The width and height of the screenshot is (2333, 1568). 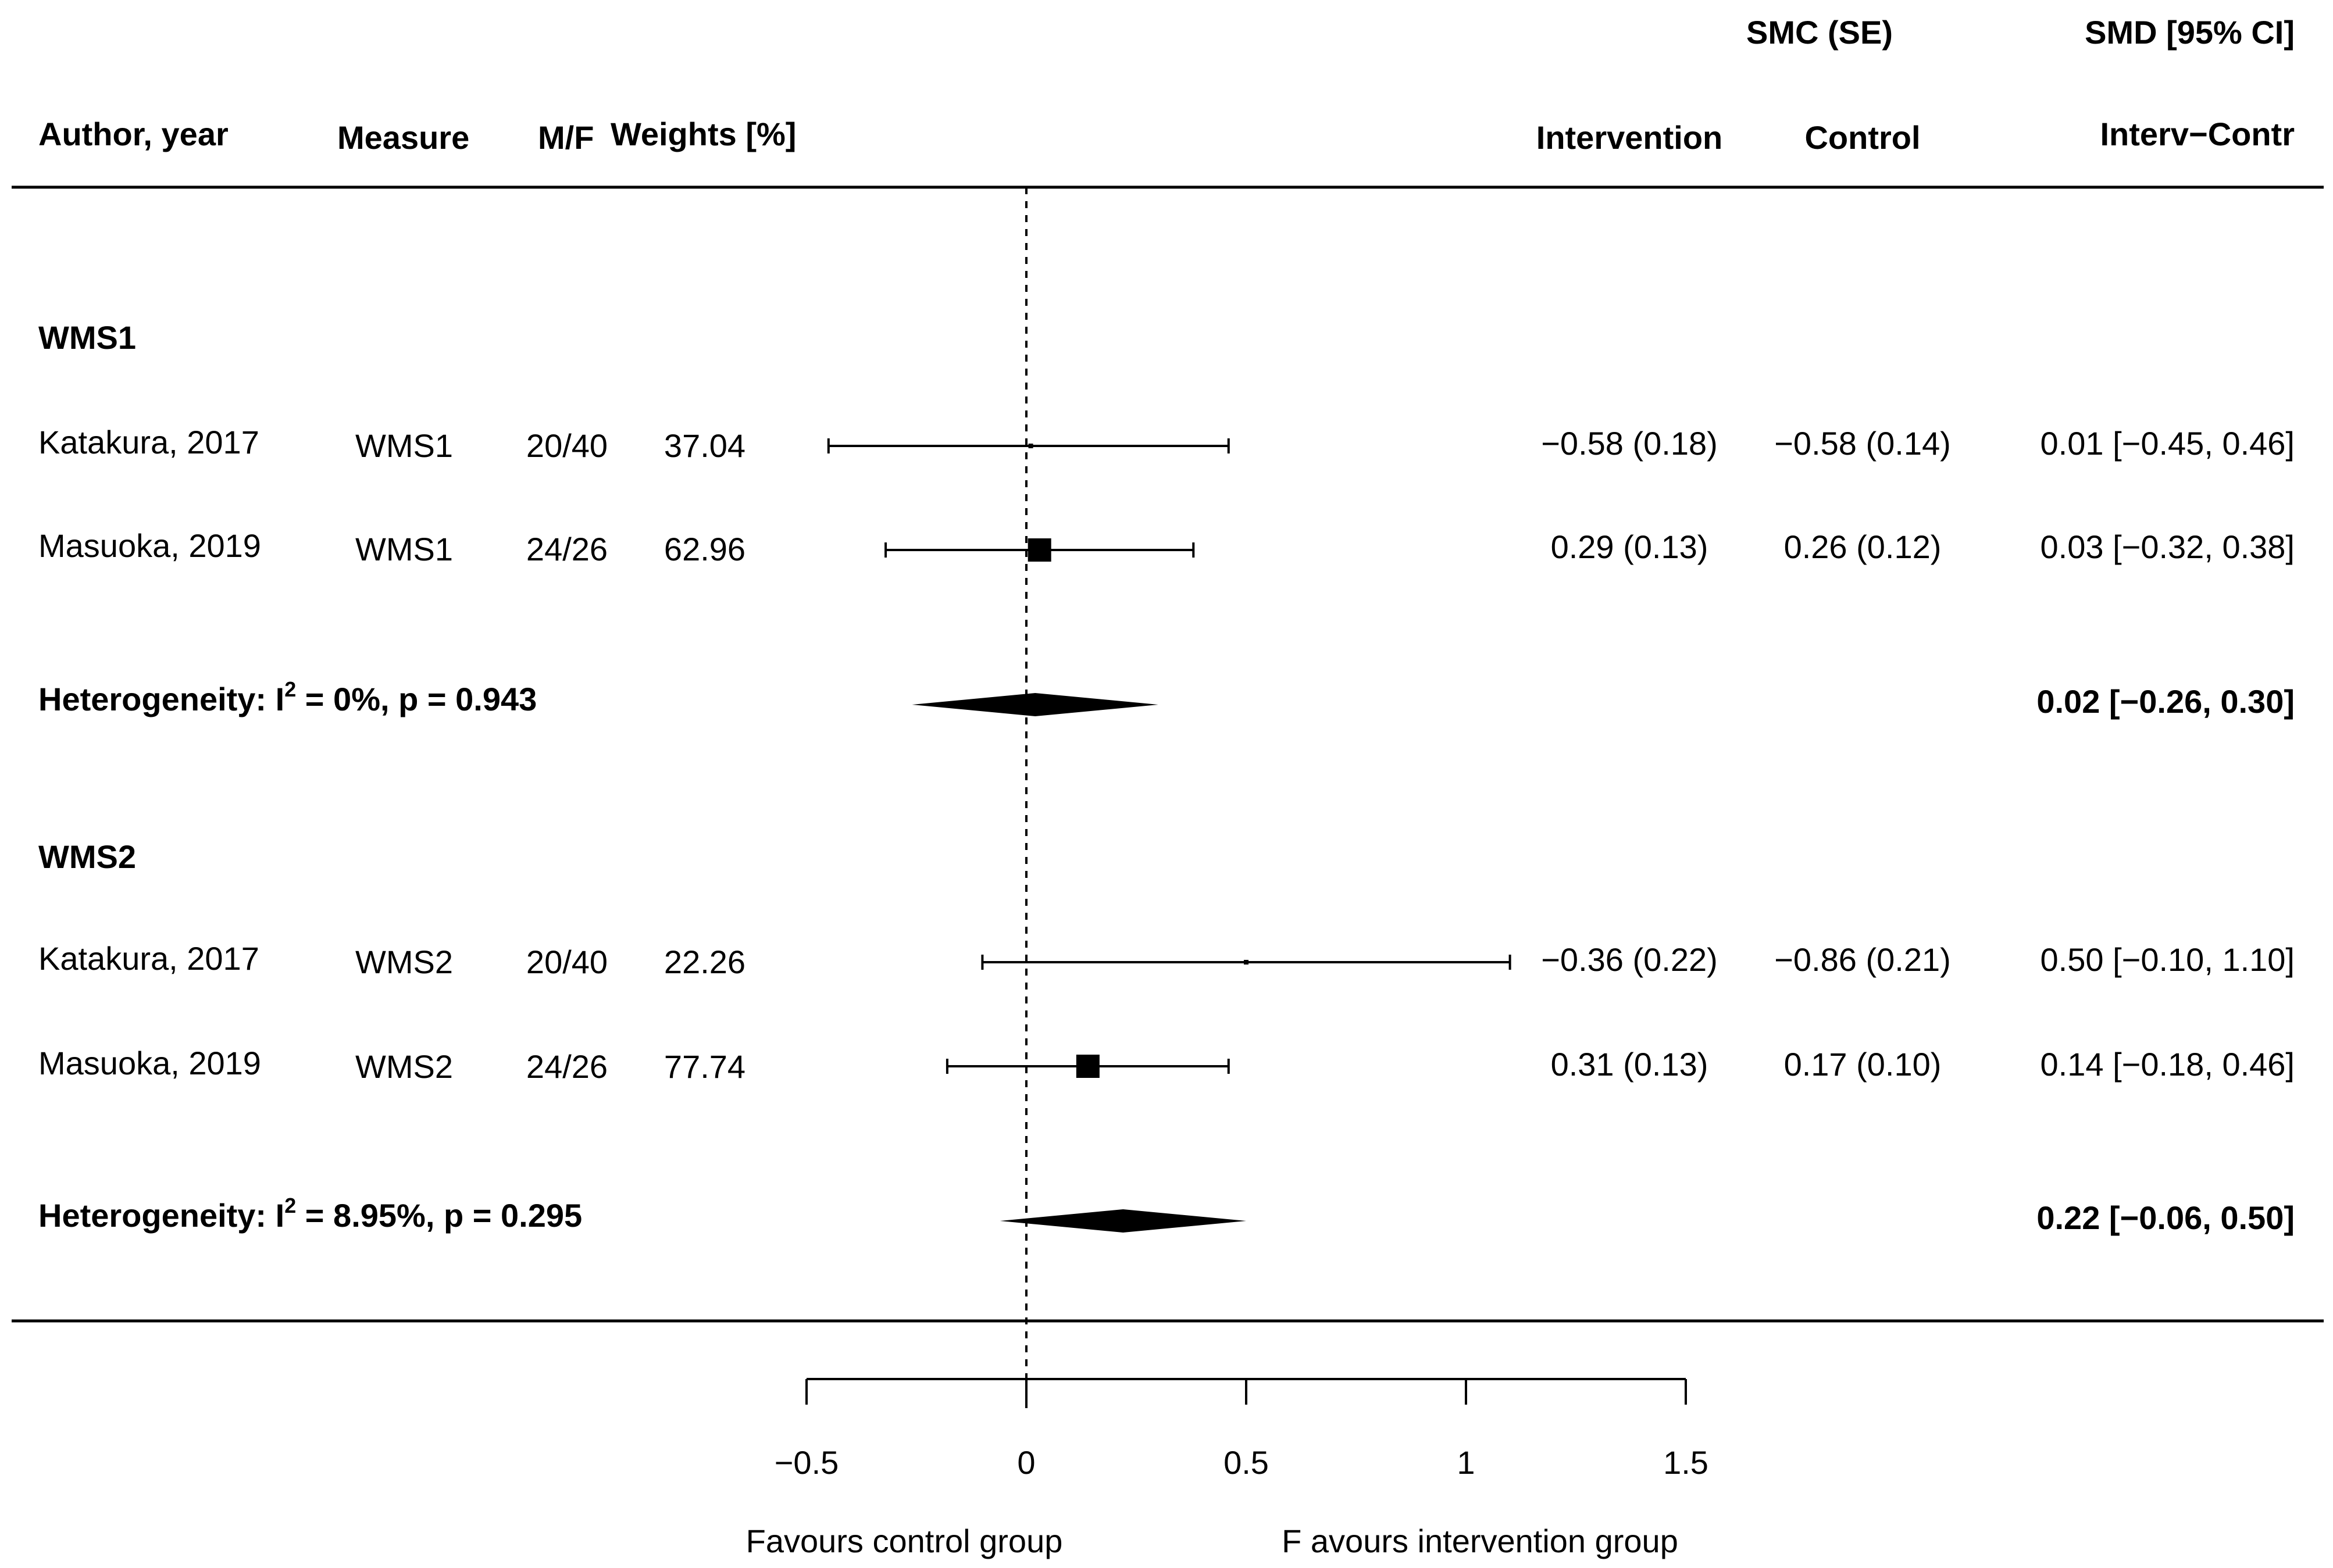 What do you see at coordinates (1629, 443) in the screenshot?
I see `study-intervention: −0.58 (0.18)` at bounding box center [1629, 443].